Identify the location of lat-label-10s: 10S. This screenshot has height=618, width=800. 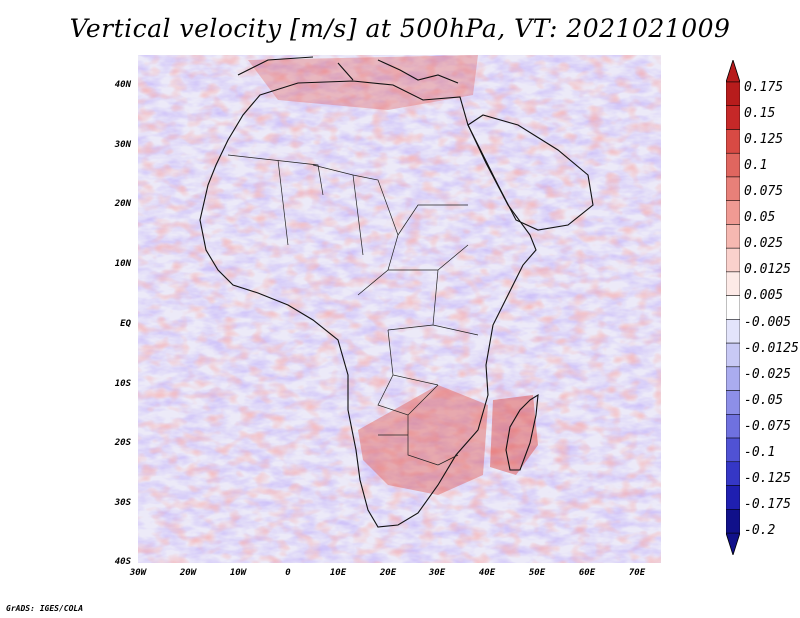
(122, 384).